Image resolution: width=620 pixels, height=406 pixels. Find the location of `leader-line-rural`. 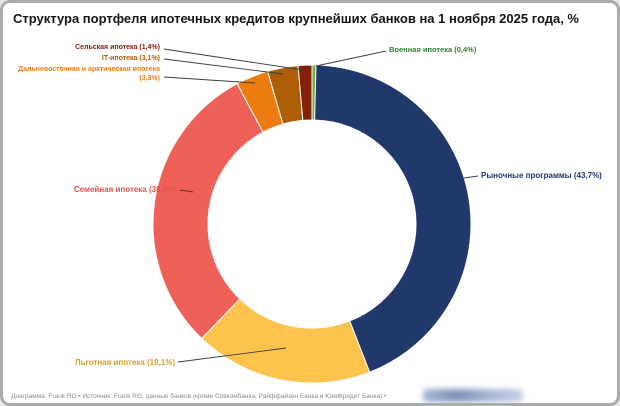

leader-line-rural is located at coordinates (233, 59).